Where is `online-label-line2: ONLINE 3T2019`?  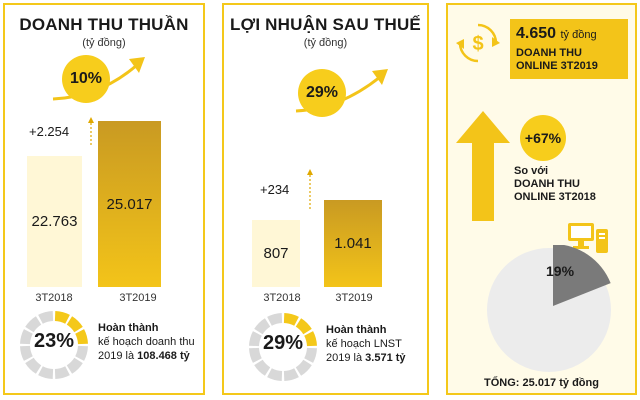
online-label-line2: ONLINE 3T2019 is located at coordinates (557, 66).